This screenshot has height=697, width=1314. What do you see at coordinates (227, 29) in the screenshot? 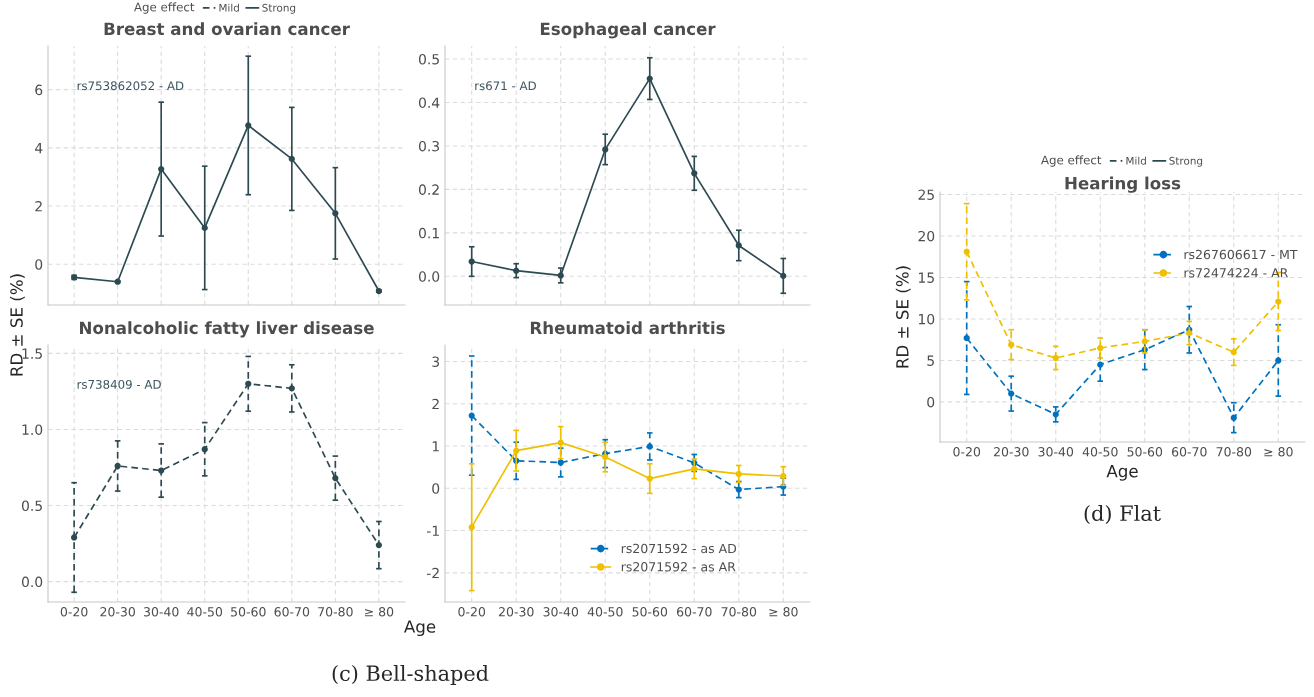
I see `chart-title: Breast and ovarian cancer` at bounding box center [227, 29].